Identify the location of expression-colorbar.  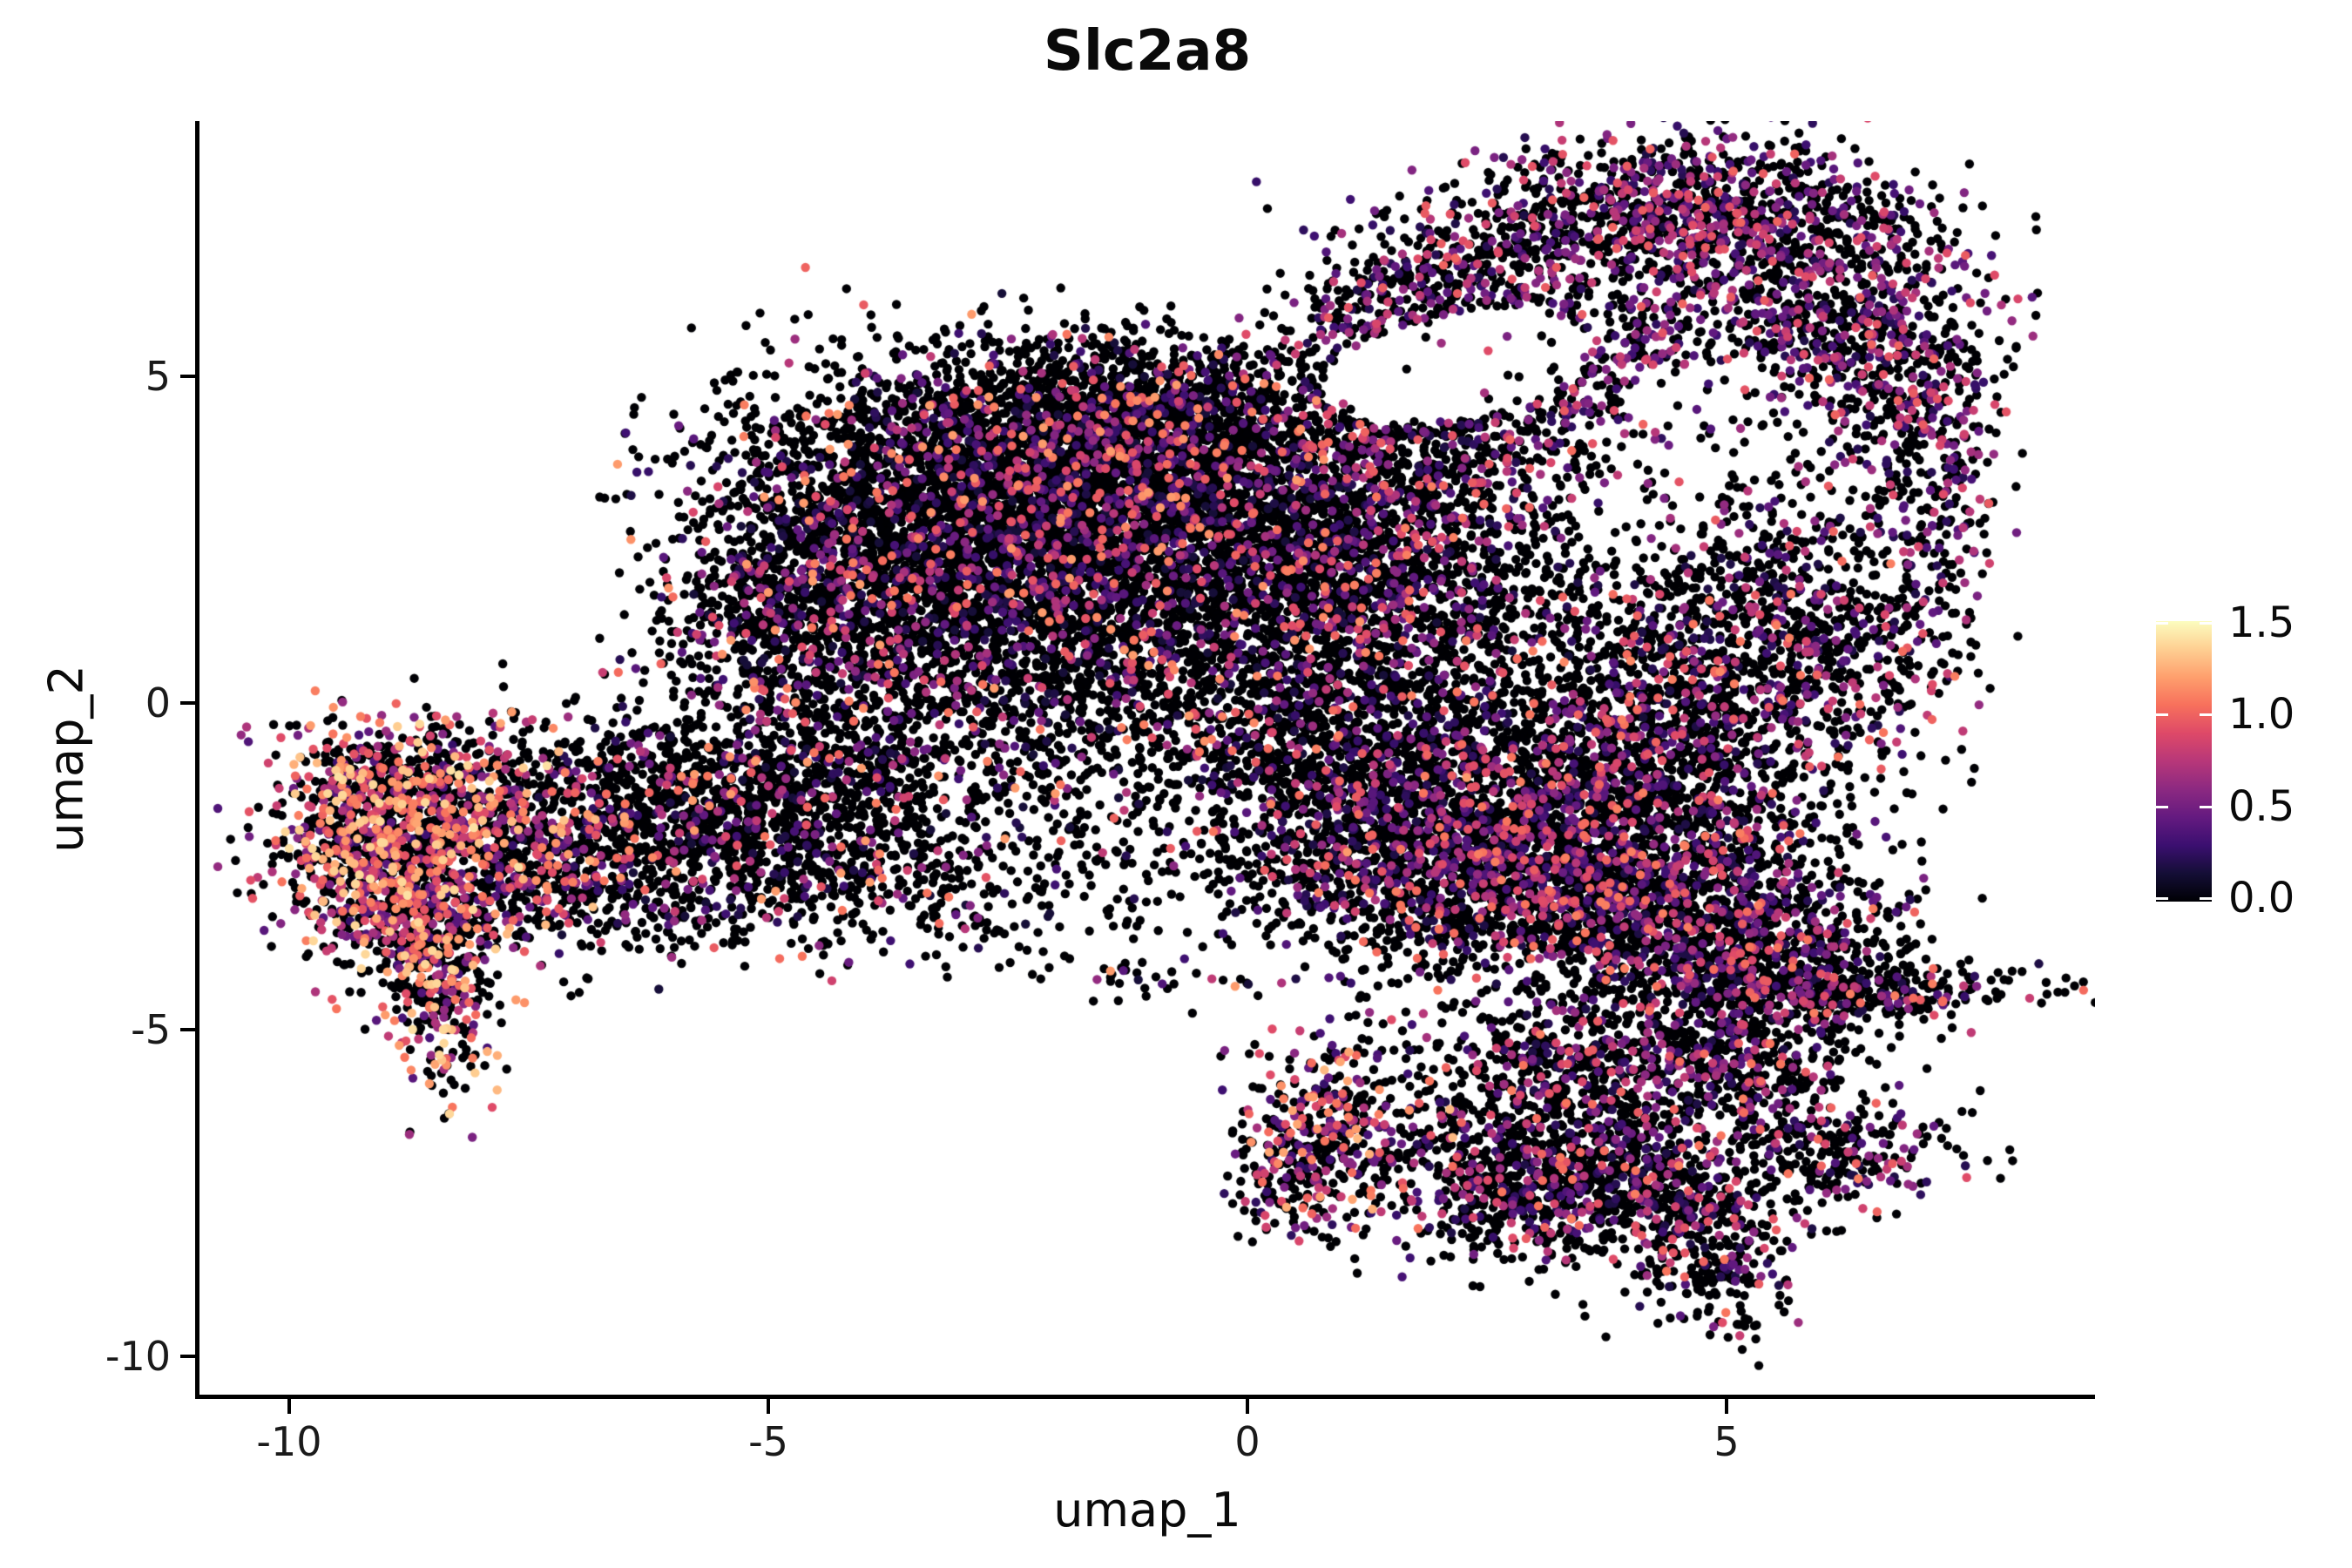
(2184, 761).